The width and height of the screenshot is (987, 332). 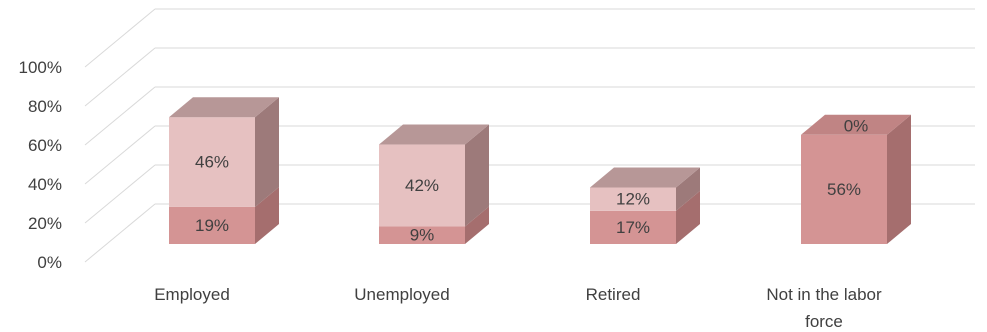 I want to click on y-tick-label: 0%, so click(x=49, y=262).